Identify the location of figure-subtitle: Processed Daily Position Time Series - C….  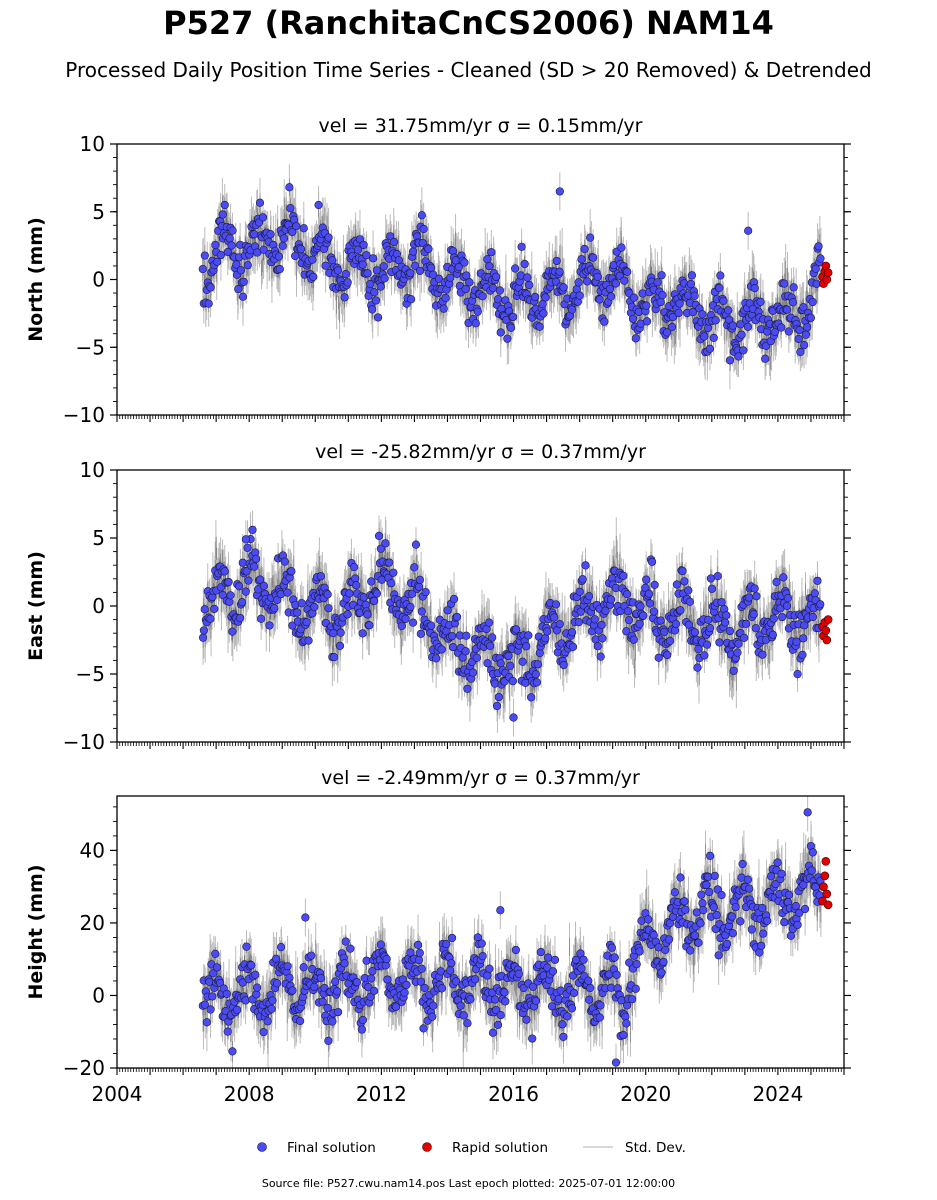
(468, 70).